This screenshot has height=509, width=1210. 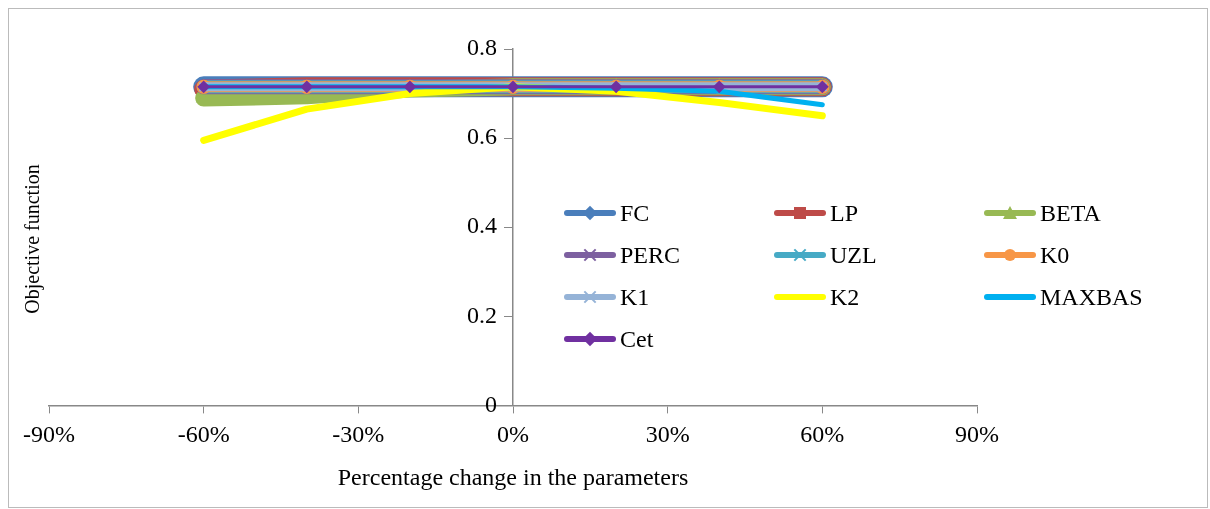 I want to click on legend-label: Cet, so click(x=637, y=339).